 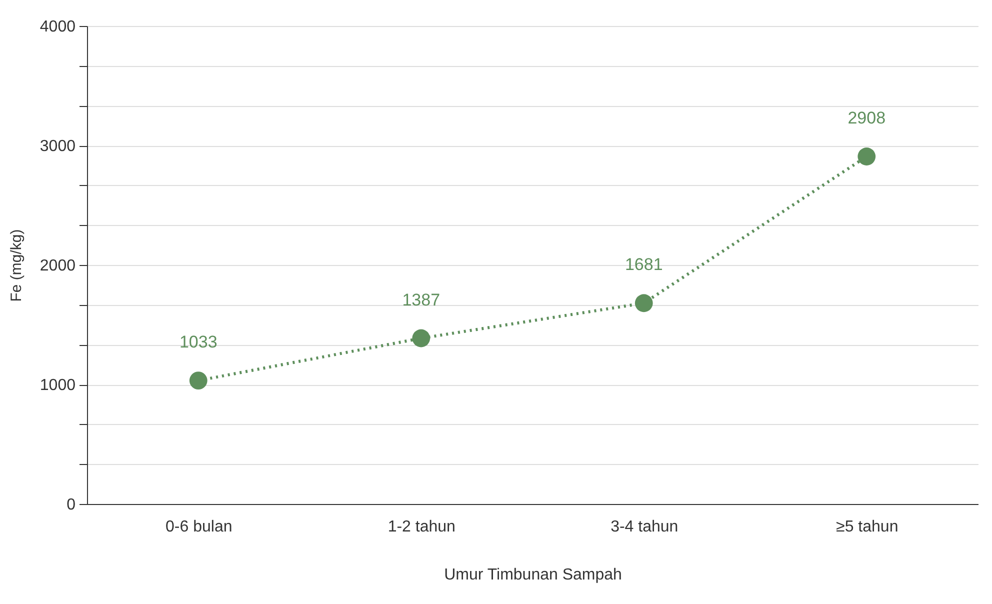 What do you see at coordinates (199, 527) in the screenshot?
I see `x-tick-label: 0-6 bulan` at bounding box center [199, 527].